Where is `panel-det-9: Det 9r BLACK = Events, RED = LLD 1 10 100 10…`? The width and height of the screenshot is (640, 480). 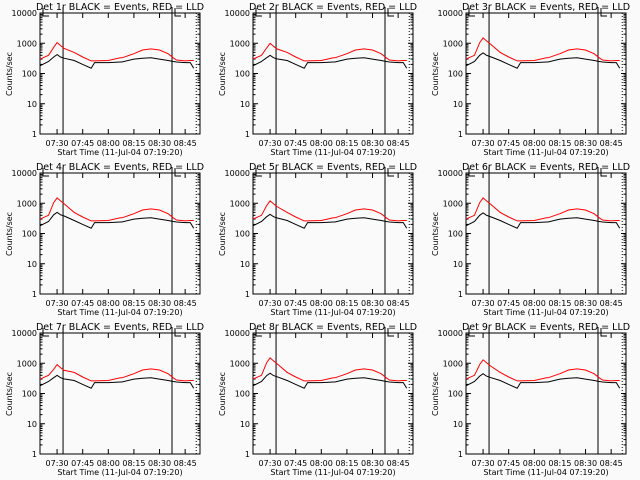
panel-det-9: Det 9r BLACK = Events, RED = LLD 1 10 100 10… is located at coordinates (530, 399).